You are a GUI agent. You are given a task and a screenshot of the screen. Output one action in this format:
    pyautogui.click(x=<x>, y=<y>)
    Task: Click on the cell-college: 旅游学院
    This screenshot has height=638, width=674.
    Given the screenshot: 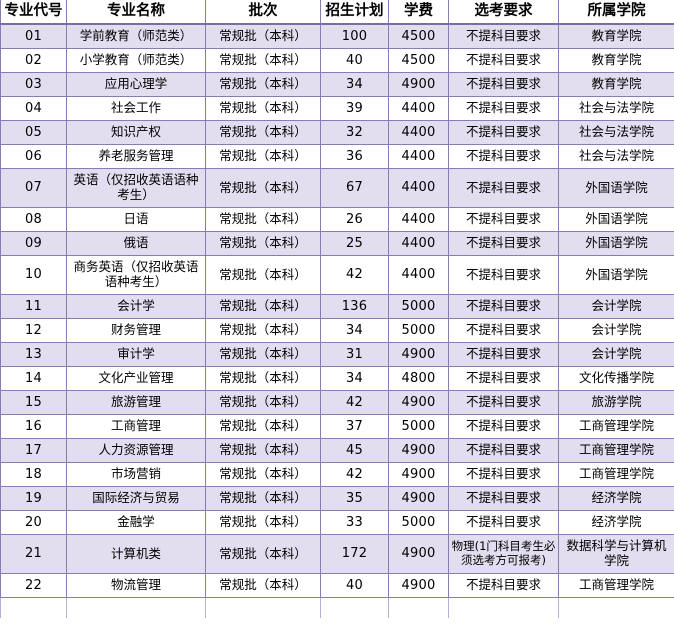 What is the action you would take?
    pyautogui.click(x=616, y=402)
    